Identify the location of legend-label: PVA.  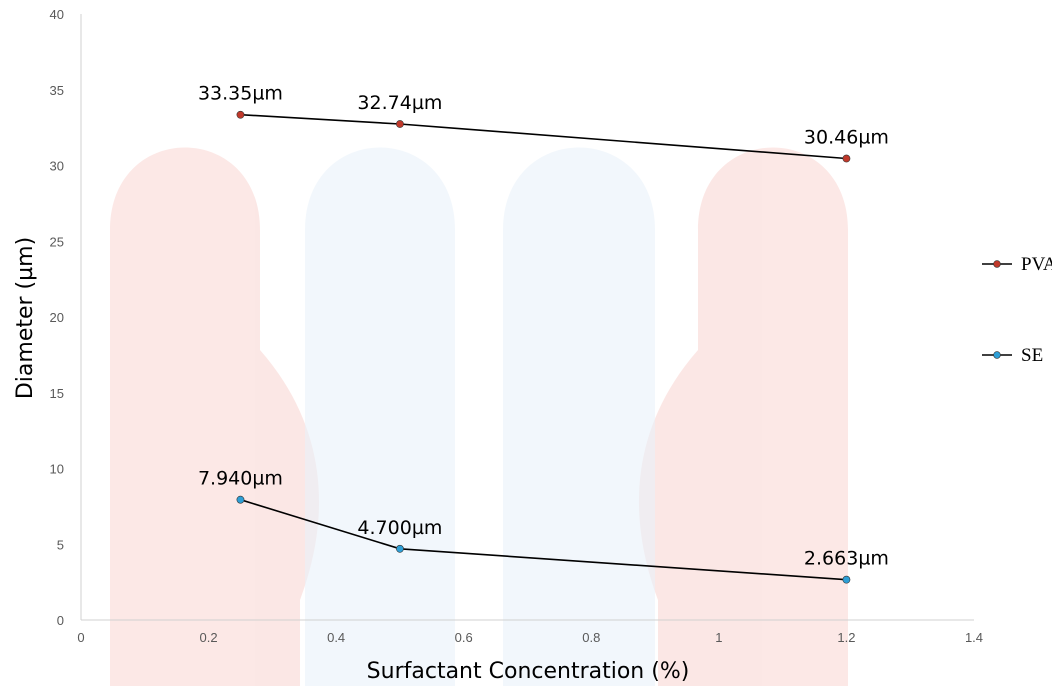
(1036, 264).